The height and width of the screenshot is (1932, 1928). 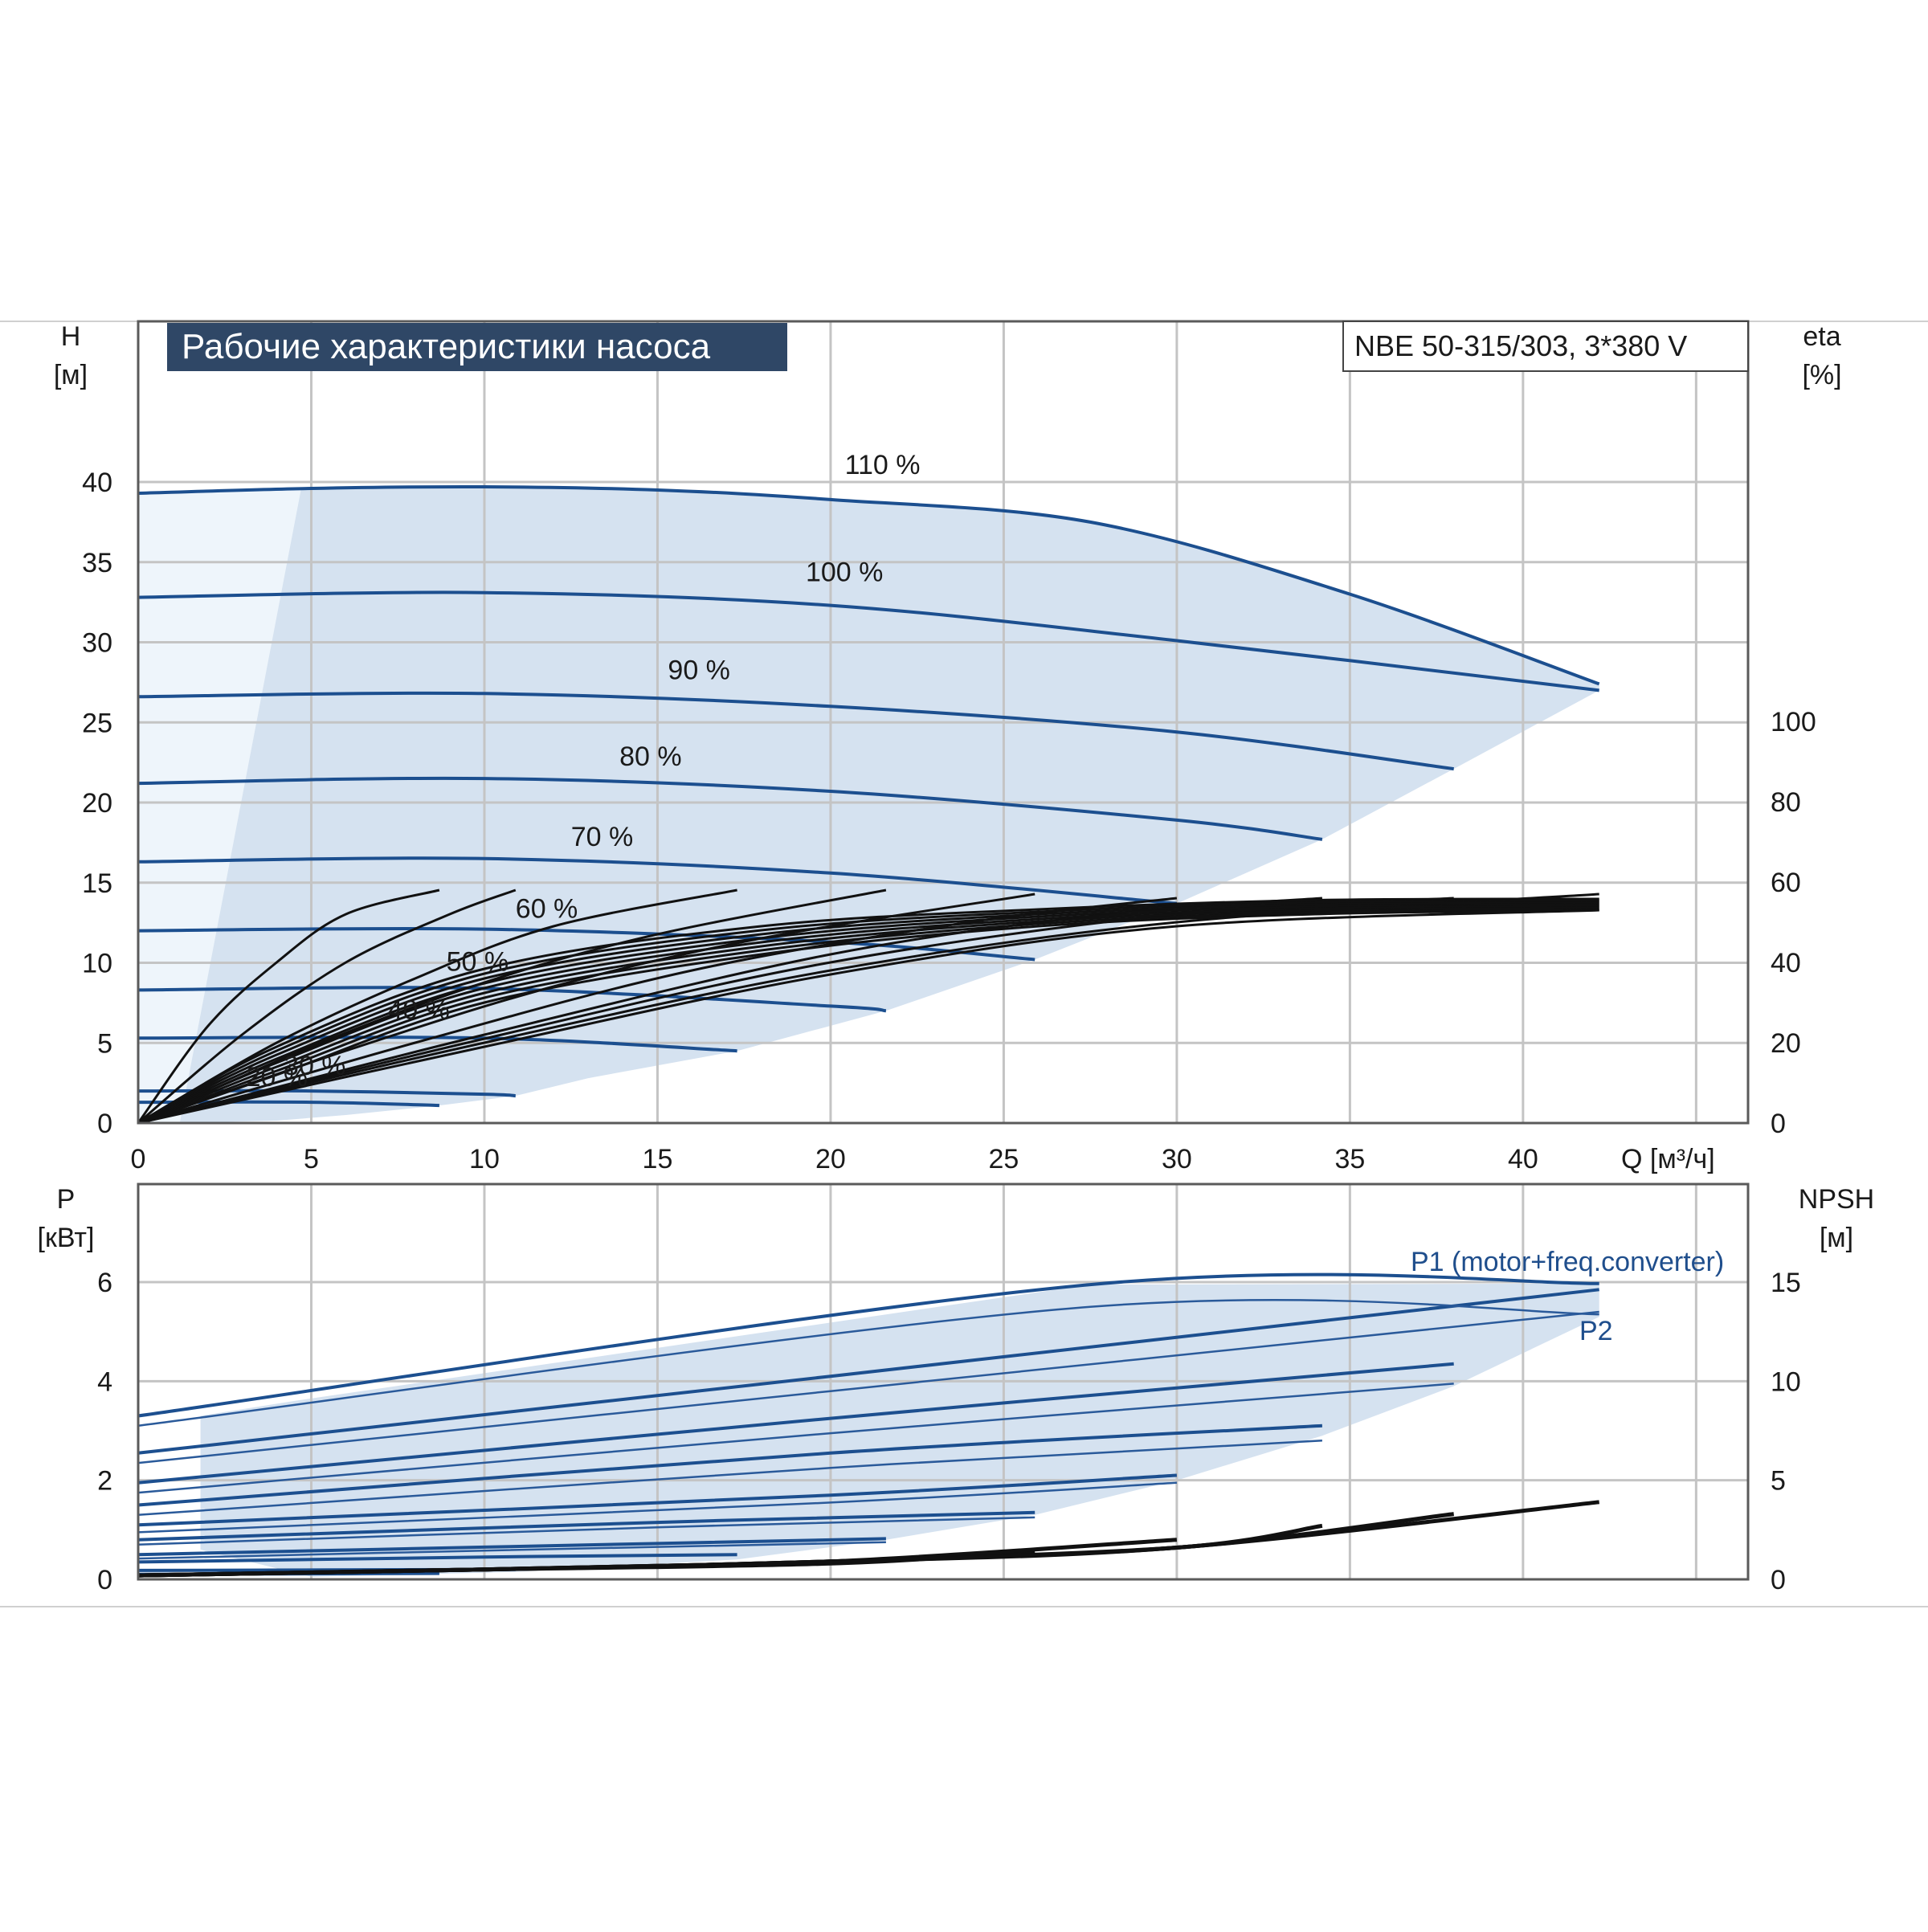 I want to click on npsh-tick-label: 0, so click(x=1778, y=1580).